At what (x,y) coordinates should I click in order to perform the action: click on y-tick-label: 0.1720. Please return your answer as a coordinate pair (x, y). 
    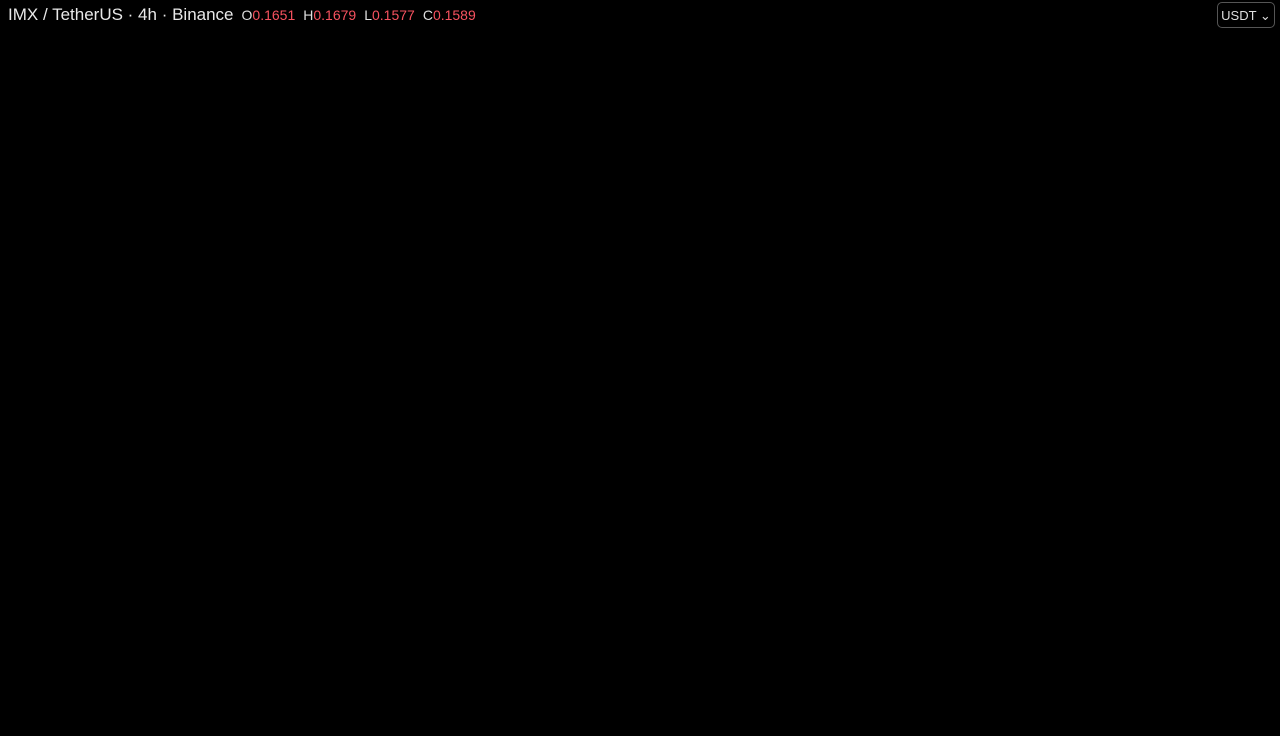
    Looking at the image, I should click on (1243, 152).